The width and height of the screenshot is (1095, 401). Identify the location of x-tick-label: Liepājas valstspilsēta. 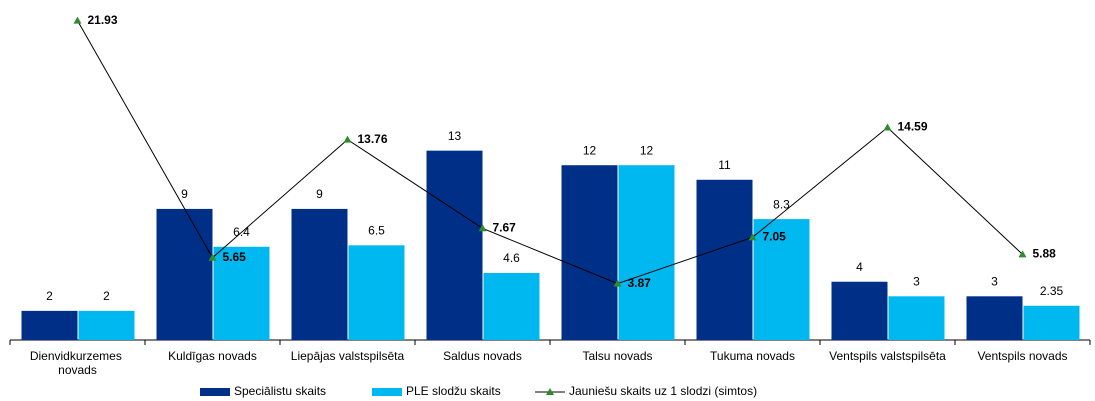
(348, 356).